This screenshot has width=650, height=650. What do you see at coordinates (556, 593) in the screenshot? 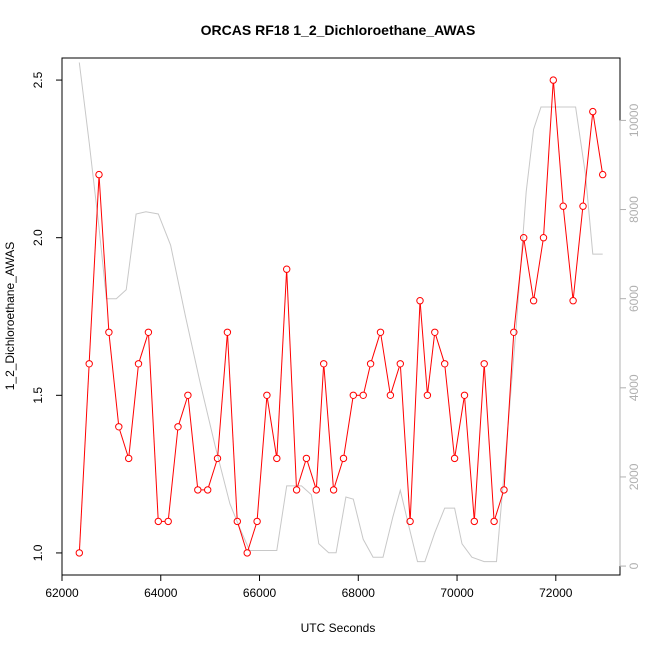
I see `x-tick-label: 72000` at bounding box center [556, 593].